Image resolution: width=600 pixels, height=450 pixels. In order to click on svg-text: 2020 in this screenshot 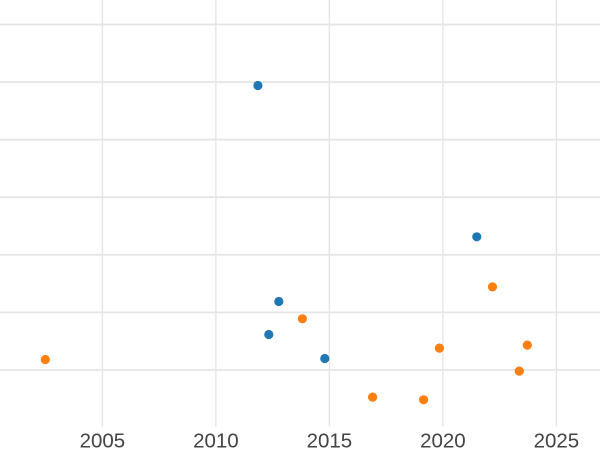, I will do `click(443, 439)`.